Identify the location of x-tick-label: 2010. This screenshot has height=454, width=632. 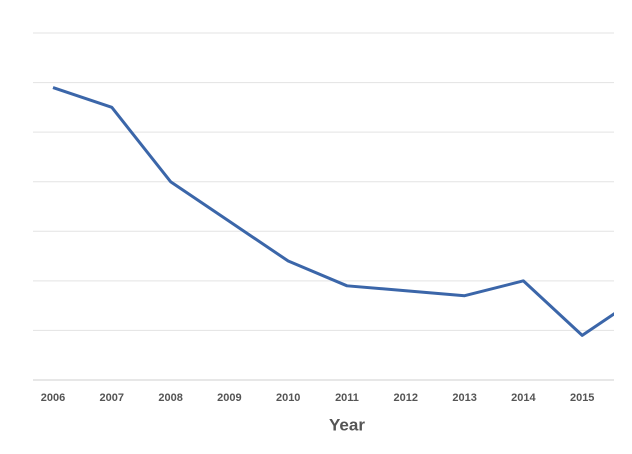
(288, 398).